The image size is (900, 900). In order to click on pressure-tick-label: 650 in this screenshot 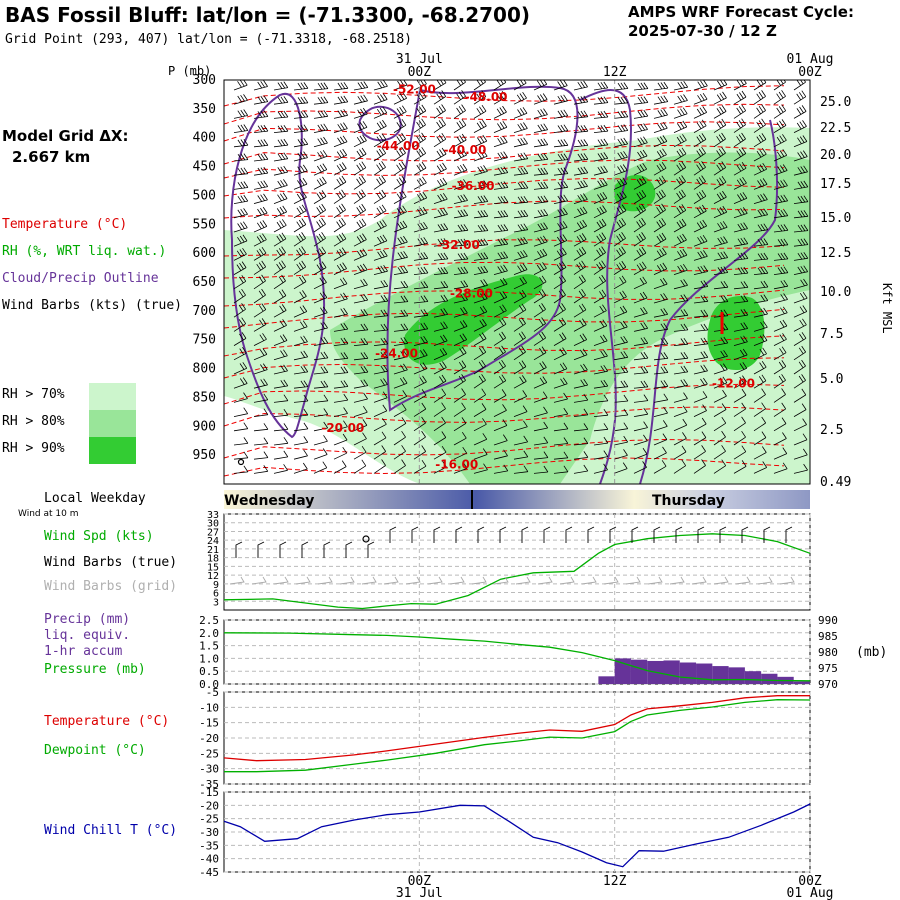, I will do `click(204, 282)`.